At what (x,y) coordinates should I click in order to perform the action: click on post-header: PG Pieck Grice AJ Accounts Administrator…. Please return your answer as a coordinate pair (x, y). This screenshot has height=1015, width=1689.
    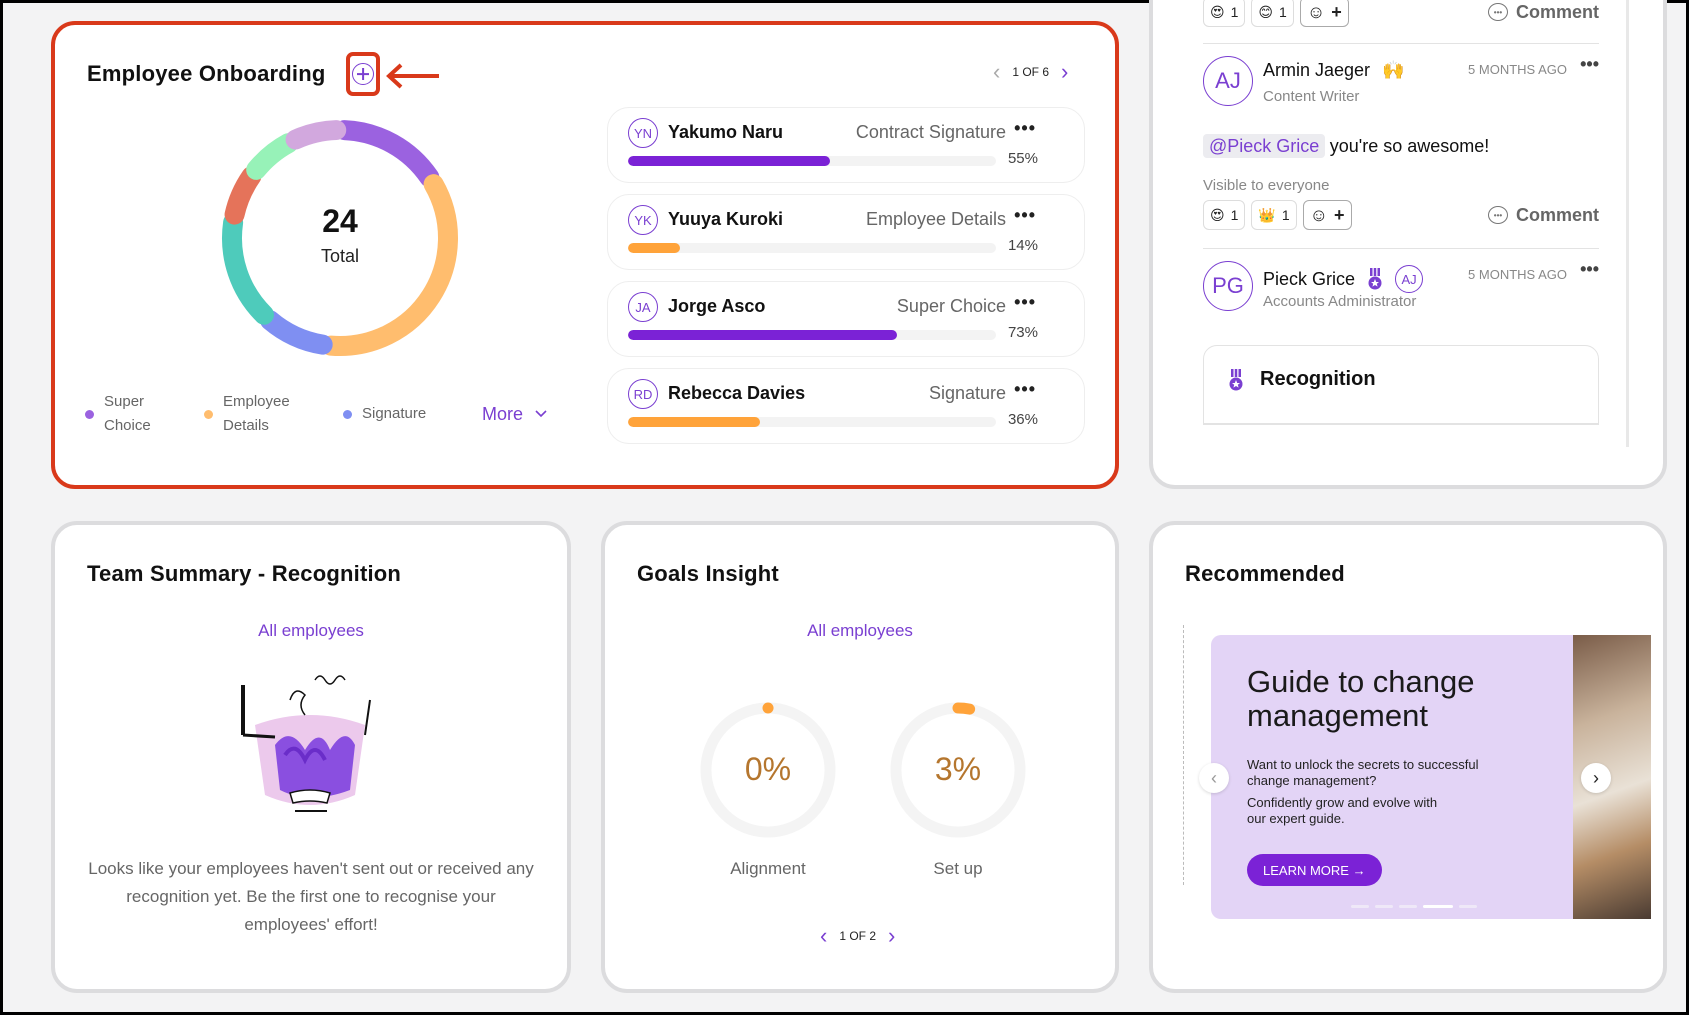
    Looking at the image, I should click on (1401, 291).